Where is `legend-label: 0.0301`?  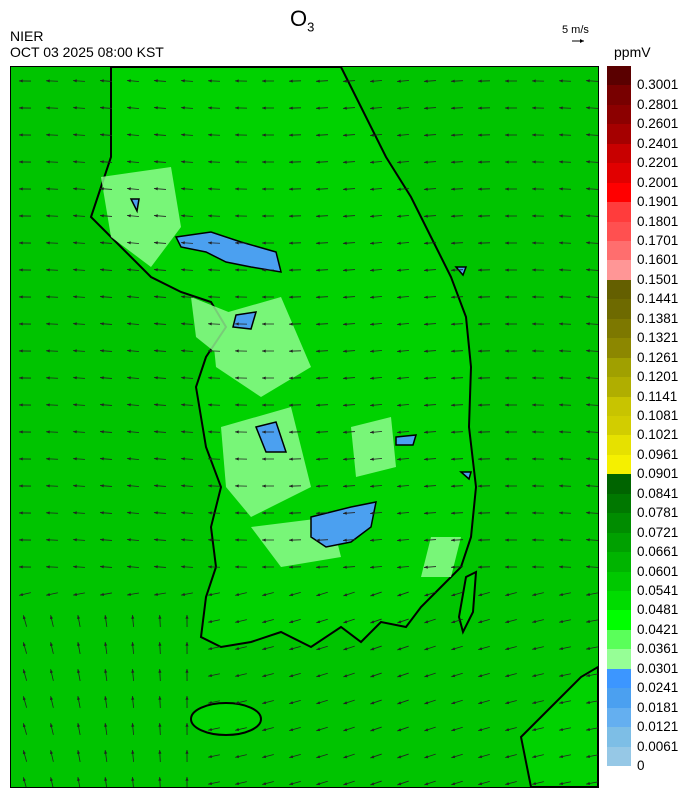
legend-label: 0.0301 is located at coordinates (658, 668).